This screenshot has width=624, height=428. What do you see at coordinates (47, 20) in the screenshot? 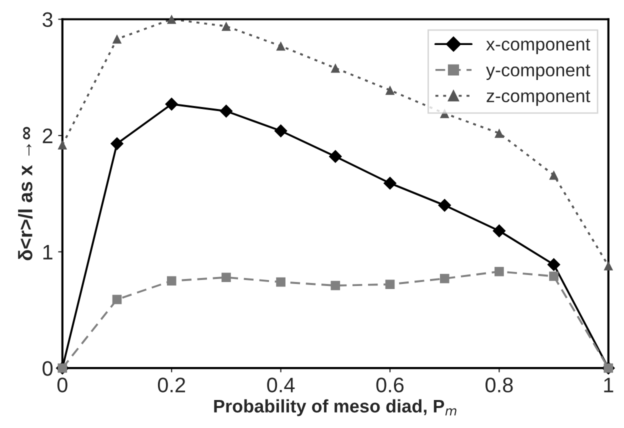
I see `y-tick-label: 3` at bounding box center [47, 20].